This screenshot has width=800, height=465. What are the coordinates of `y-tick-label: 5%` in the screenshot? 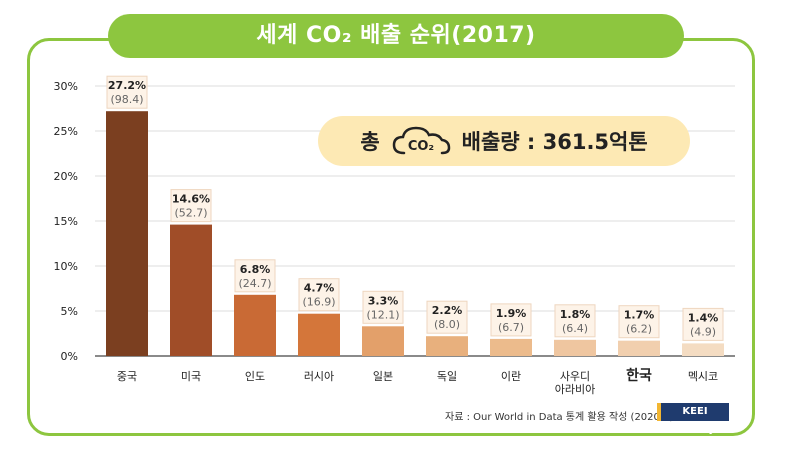 It's located at (69, 311).